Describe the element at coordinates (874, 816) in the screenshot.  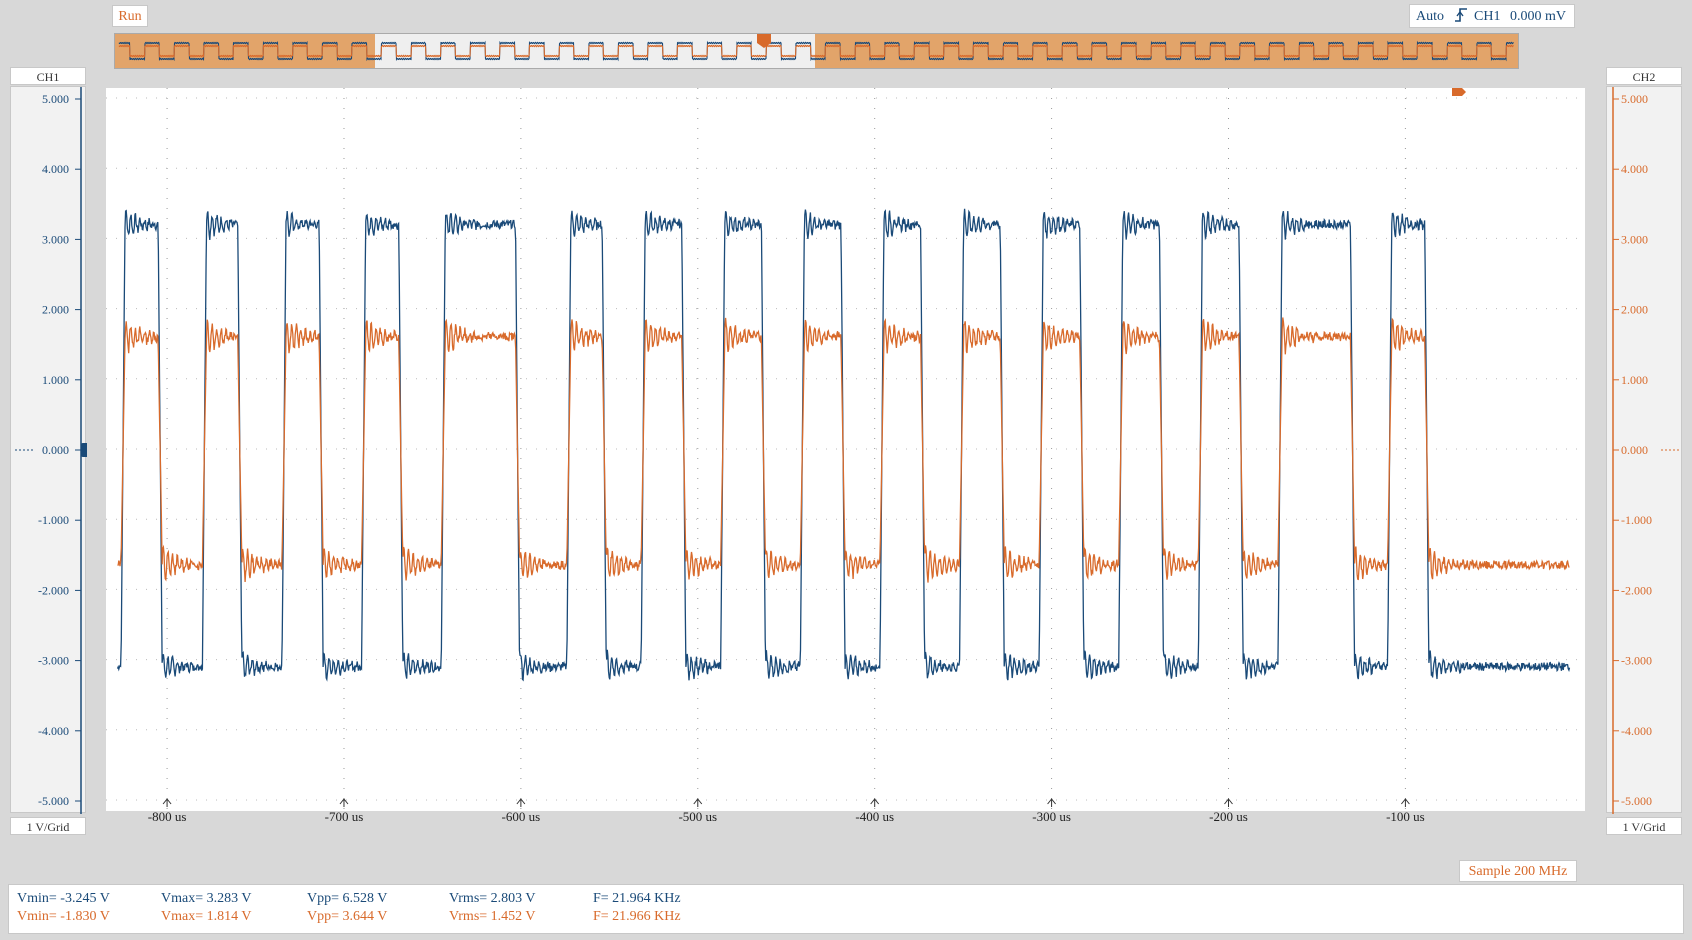
I see `x-tick-label: -400 us` at that location.